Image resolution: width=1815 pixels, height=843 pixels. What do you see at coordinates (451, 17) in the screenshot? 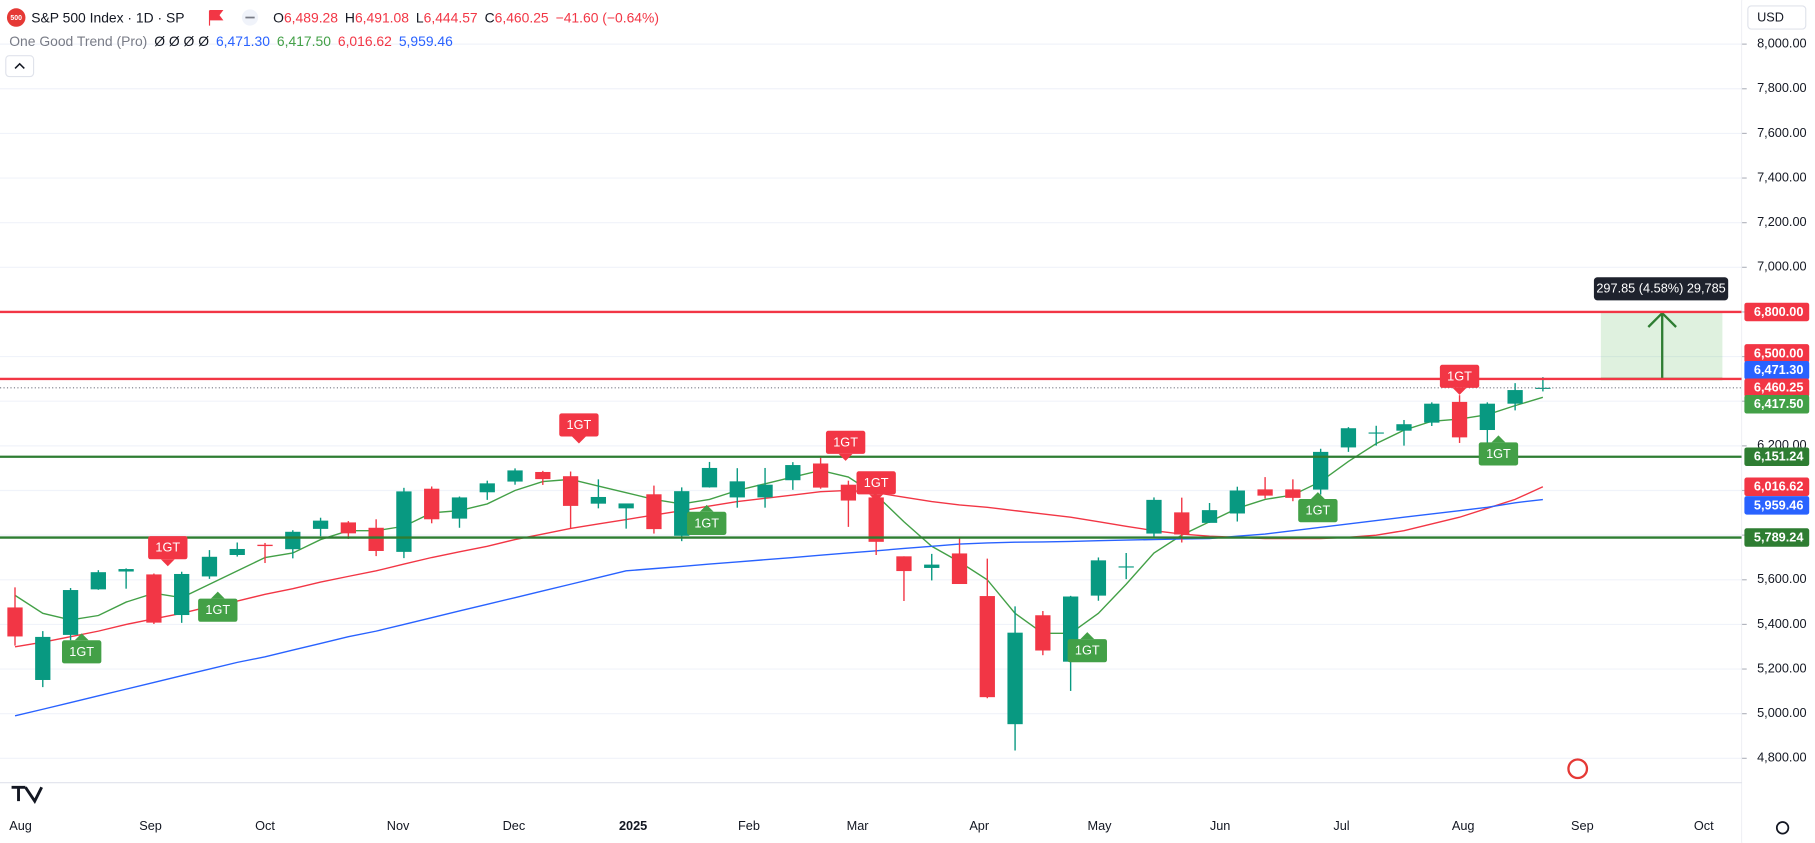
I see `ohlc-value: 6,444.57` at bounding box center [451, 17].